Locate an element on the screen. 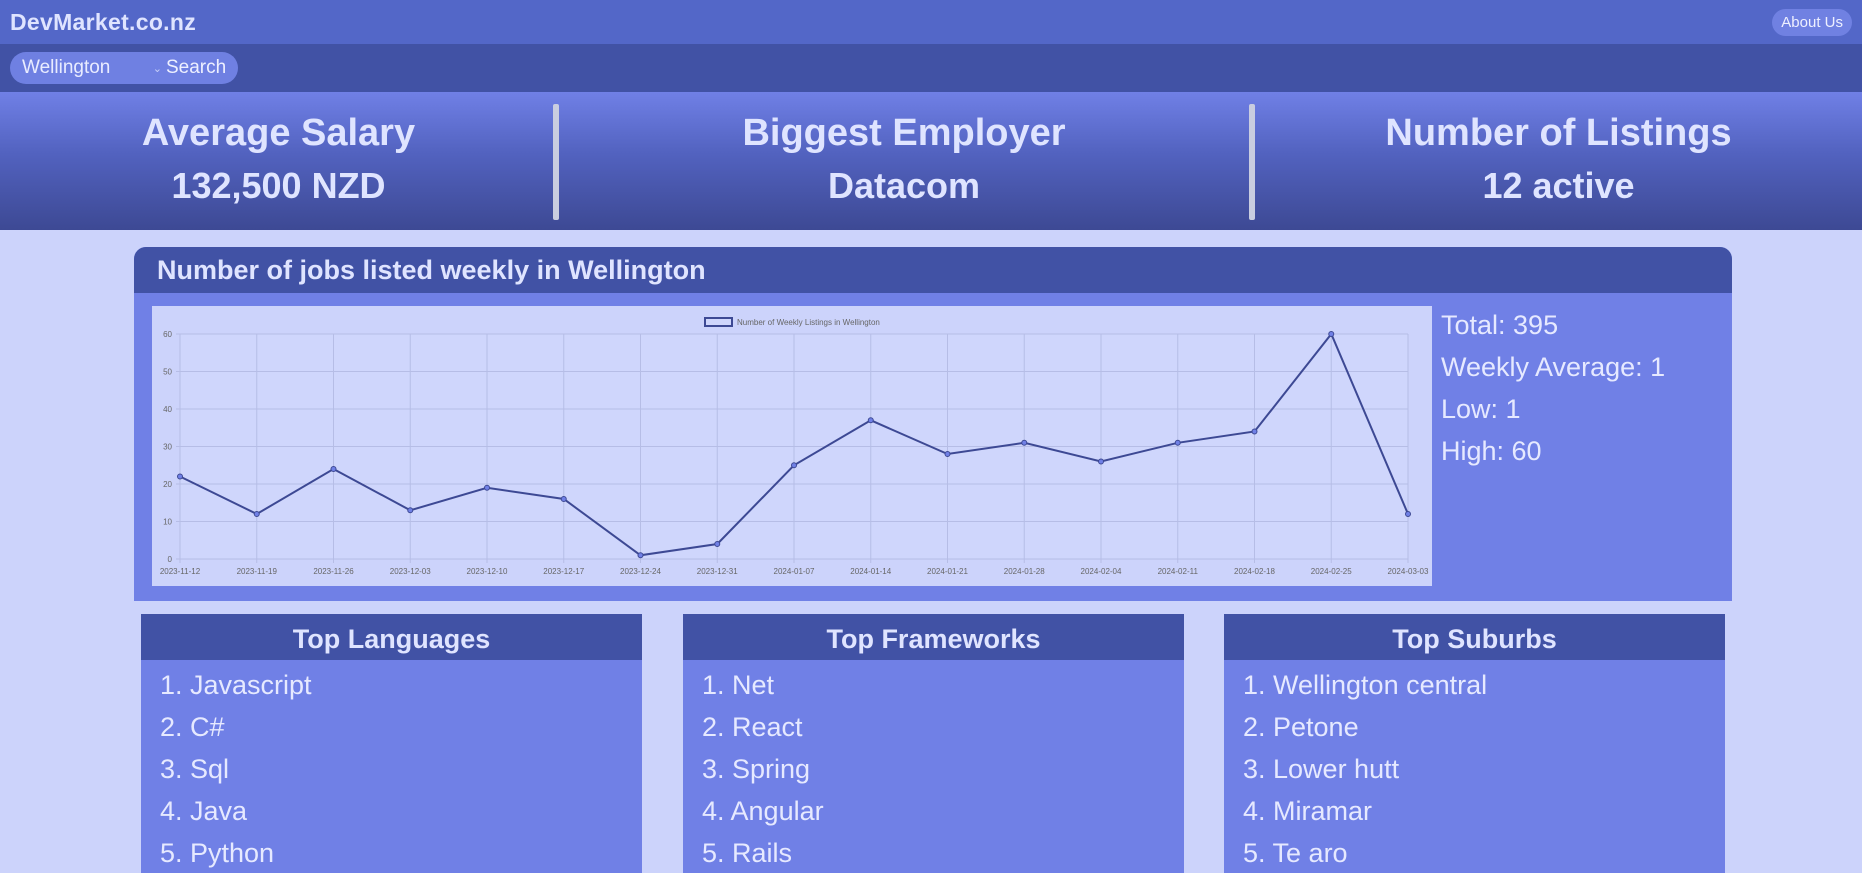  x-tick-label: 2024-02-18 is located at coordinates (1254, 571).